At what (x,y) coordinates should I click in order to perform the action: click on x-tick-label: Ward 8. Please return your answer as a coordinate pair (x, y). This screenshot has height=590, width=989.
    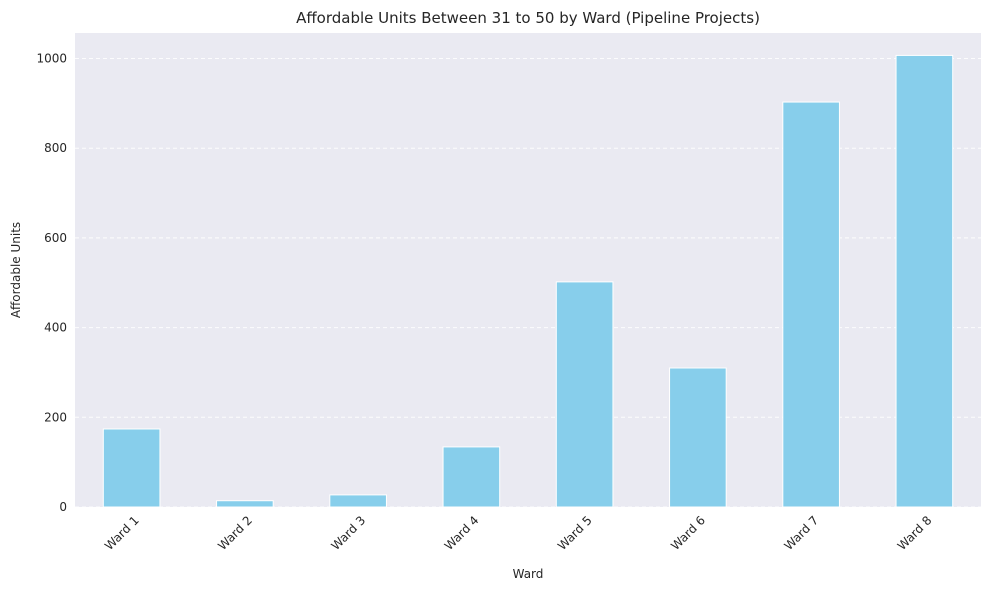
    Looking at the image, I should click on (915, 533).